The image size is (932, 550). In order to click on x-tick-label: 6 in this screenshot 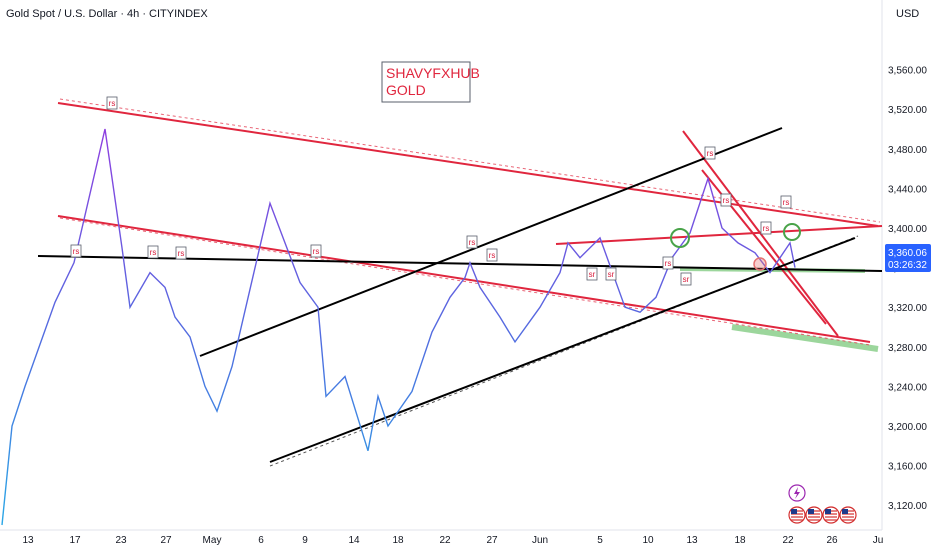, I will do `click(261, 540)`.